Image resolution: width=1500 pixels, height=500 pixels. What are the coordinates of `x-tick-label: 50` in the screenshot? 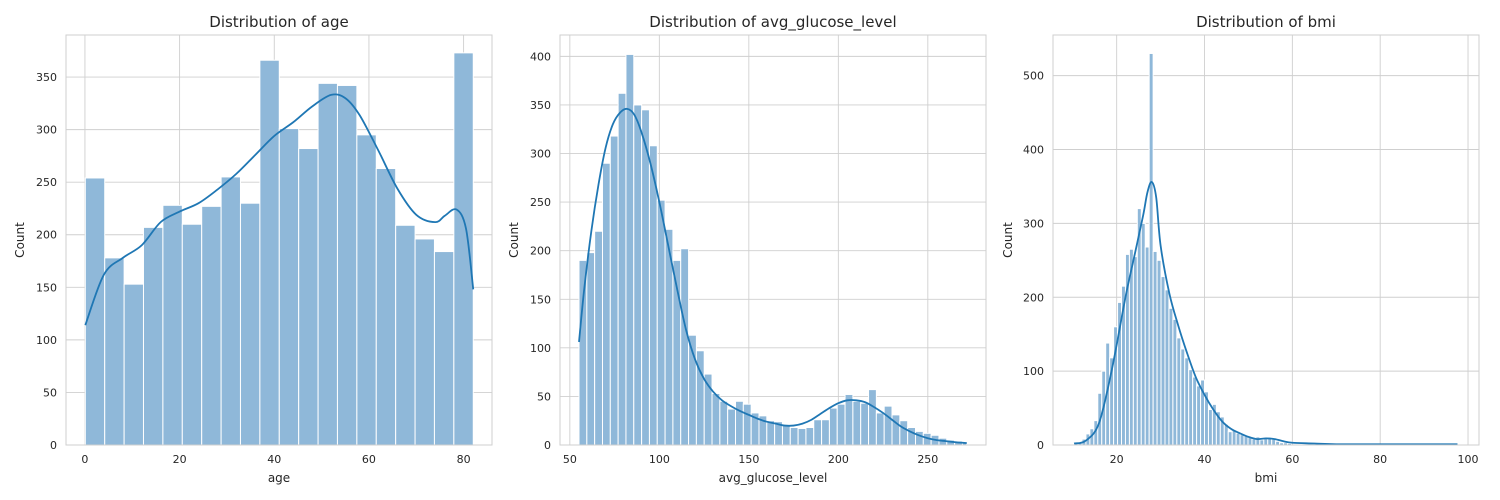 It's located at (570, 459).